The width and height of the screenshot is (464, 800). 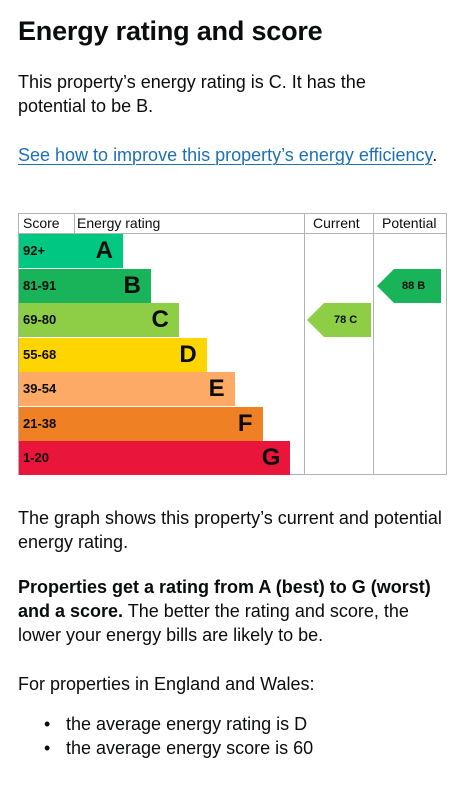 I want to click on current-rating-arrow: 78 C, so click(x=339, y=320).